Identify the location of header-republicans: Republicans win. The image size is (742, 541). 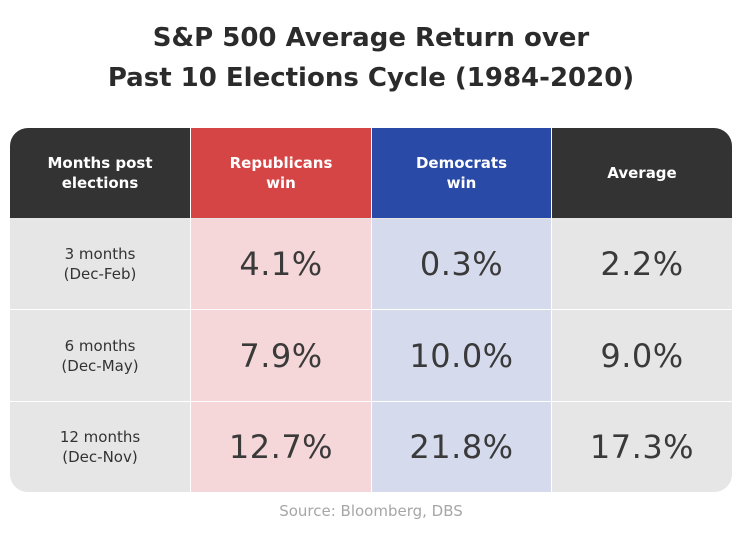
(281, 173).